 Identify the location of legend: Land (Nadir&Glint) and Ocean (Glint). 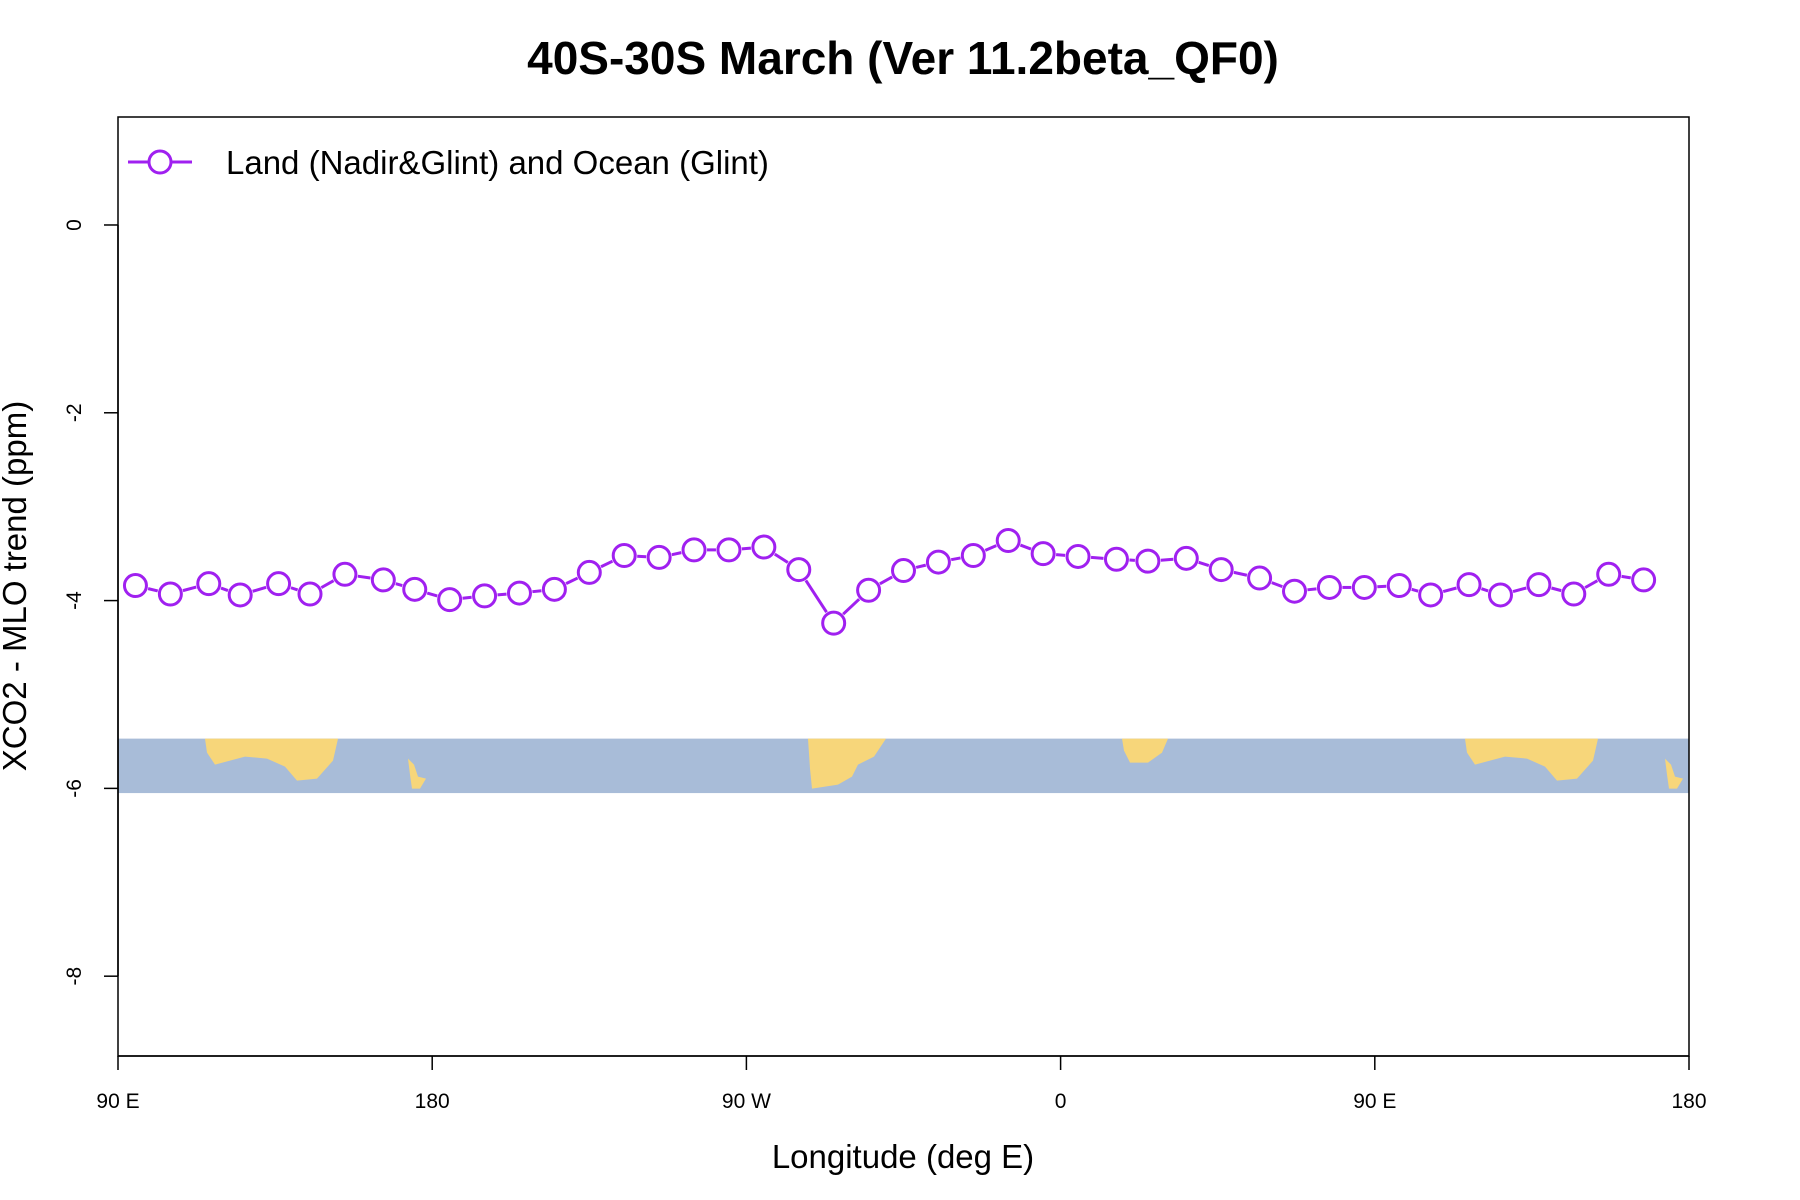
(448, 162).